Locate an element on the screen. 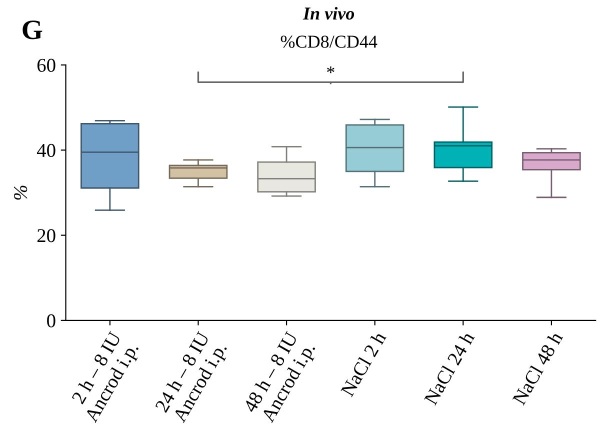 The image size is (609, 433). y-tick-label: 0 is located at coordinates (51, 321).